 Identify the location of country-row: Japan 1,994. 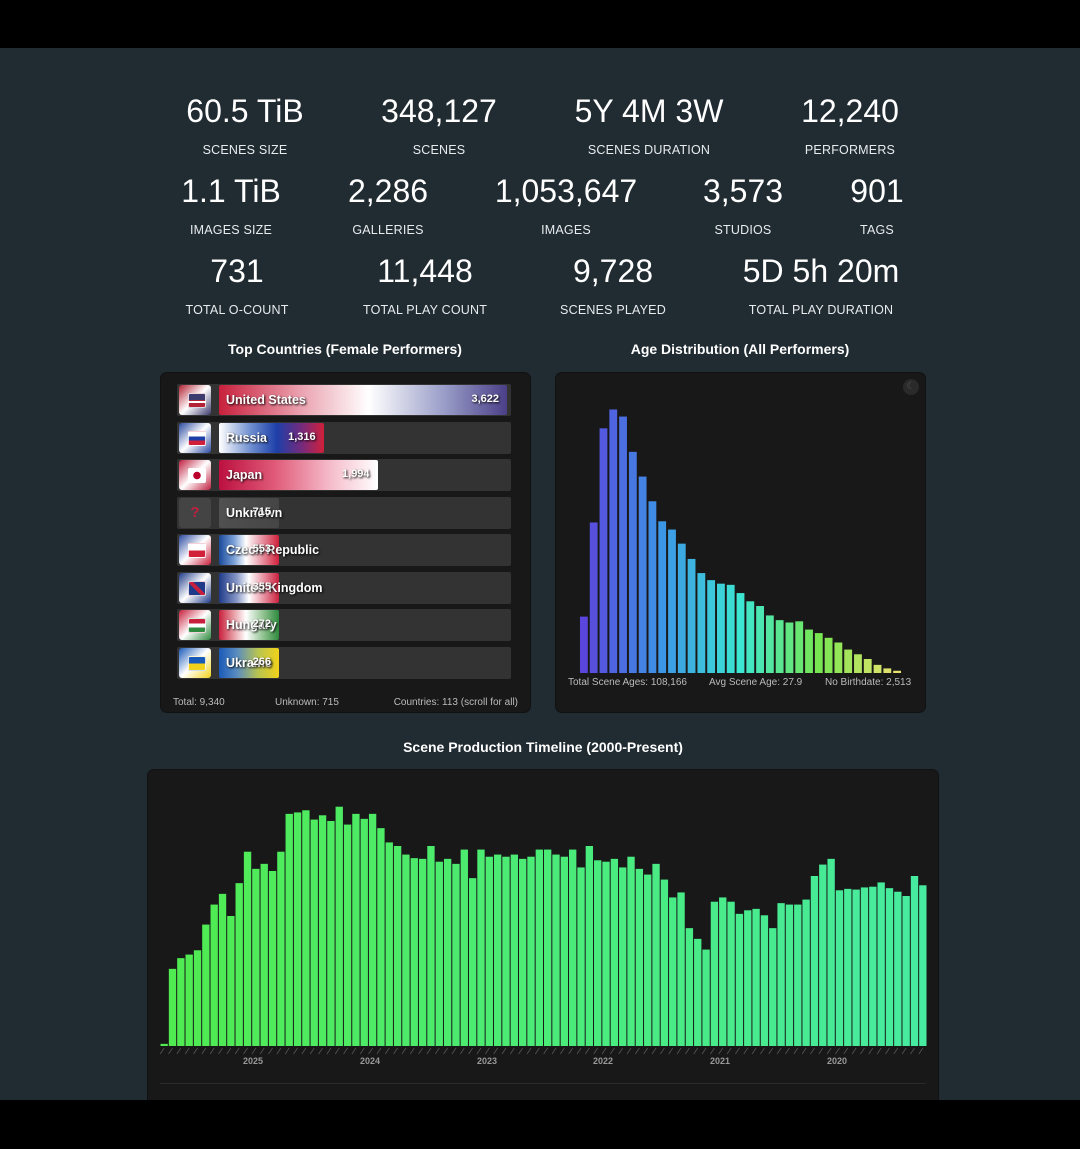
(344, 475).